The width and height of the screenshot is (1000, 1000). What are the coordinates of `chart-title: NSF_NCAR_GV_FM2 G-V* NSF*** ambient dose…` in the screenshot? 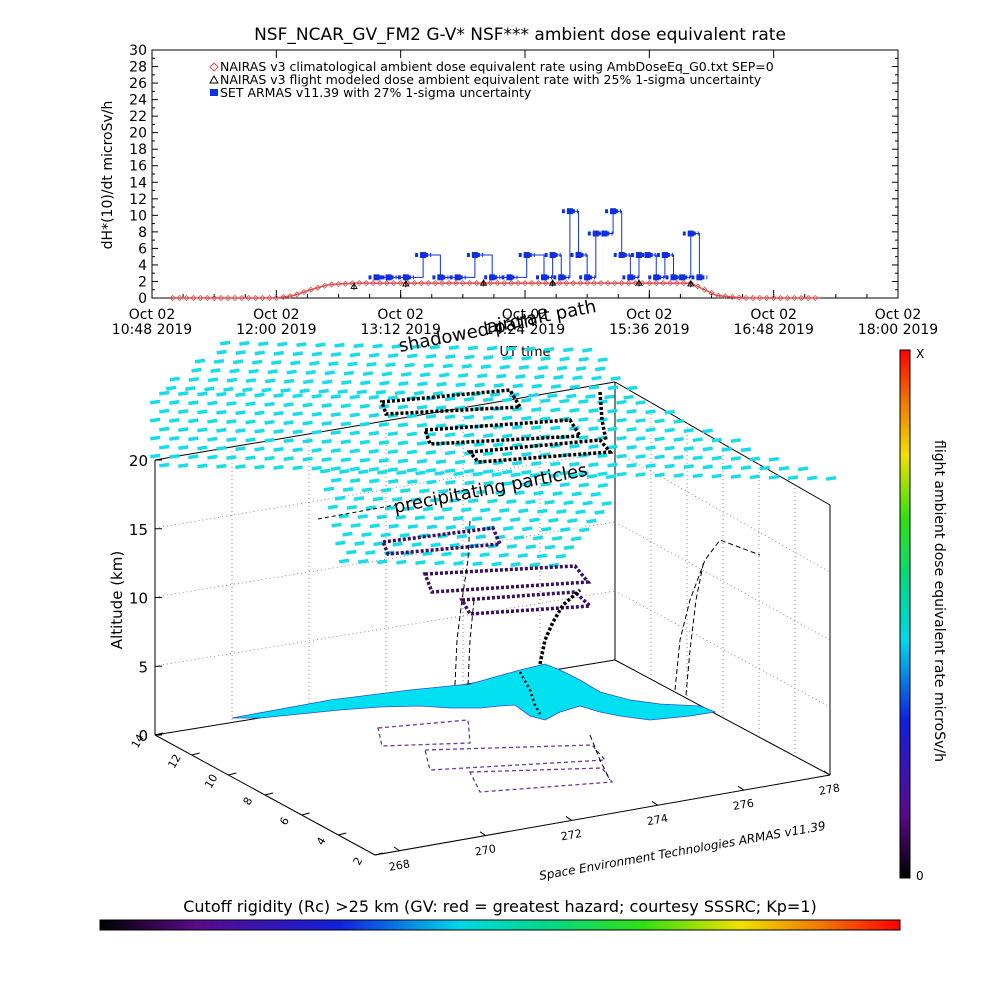 It's located at (520, 35).